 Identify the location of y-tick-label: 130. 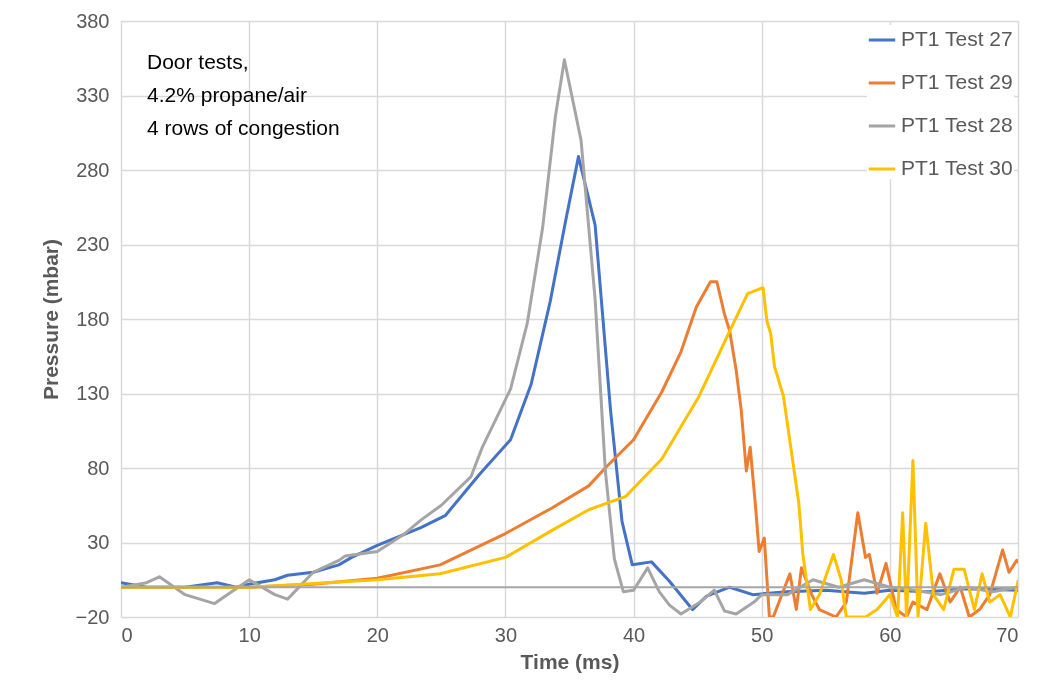
(93, 393).